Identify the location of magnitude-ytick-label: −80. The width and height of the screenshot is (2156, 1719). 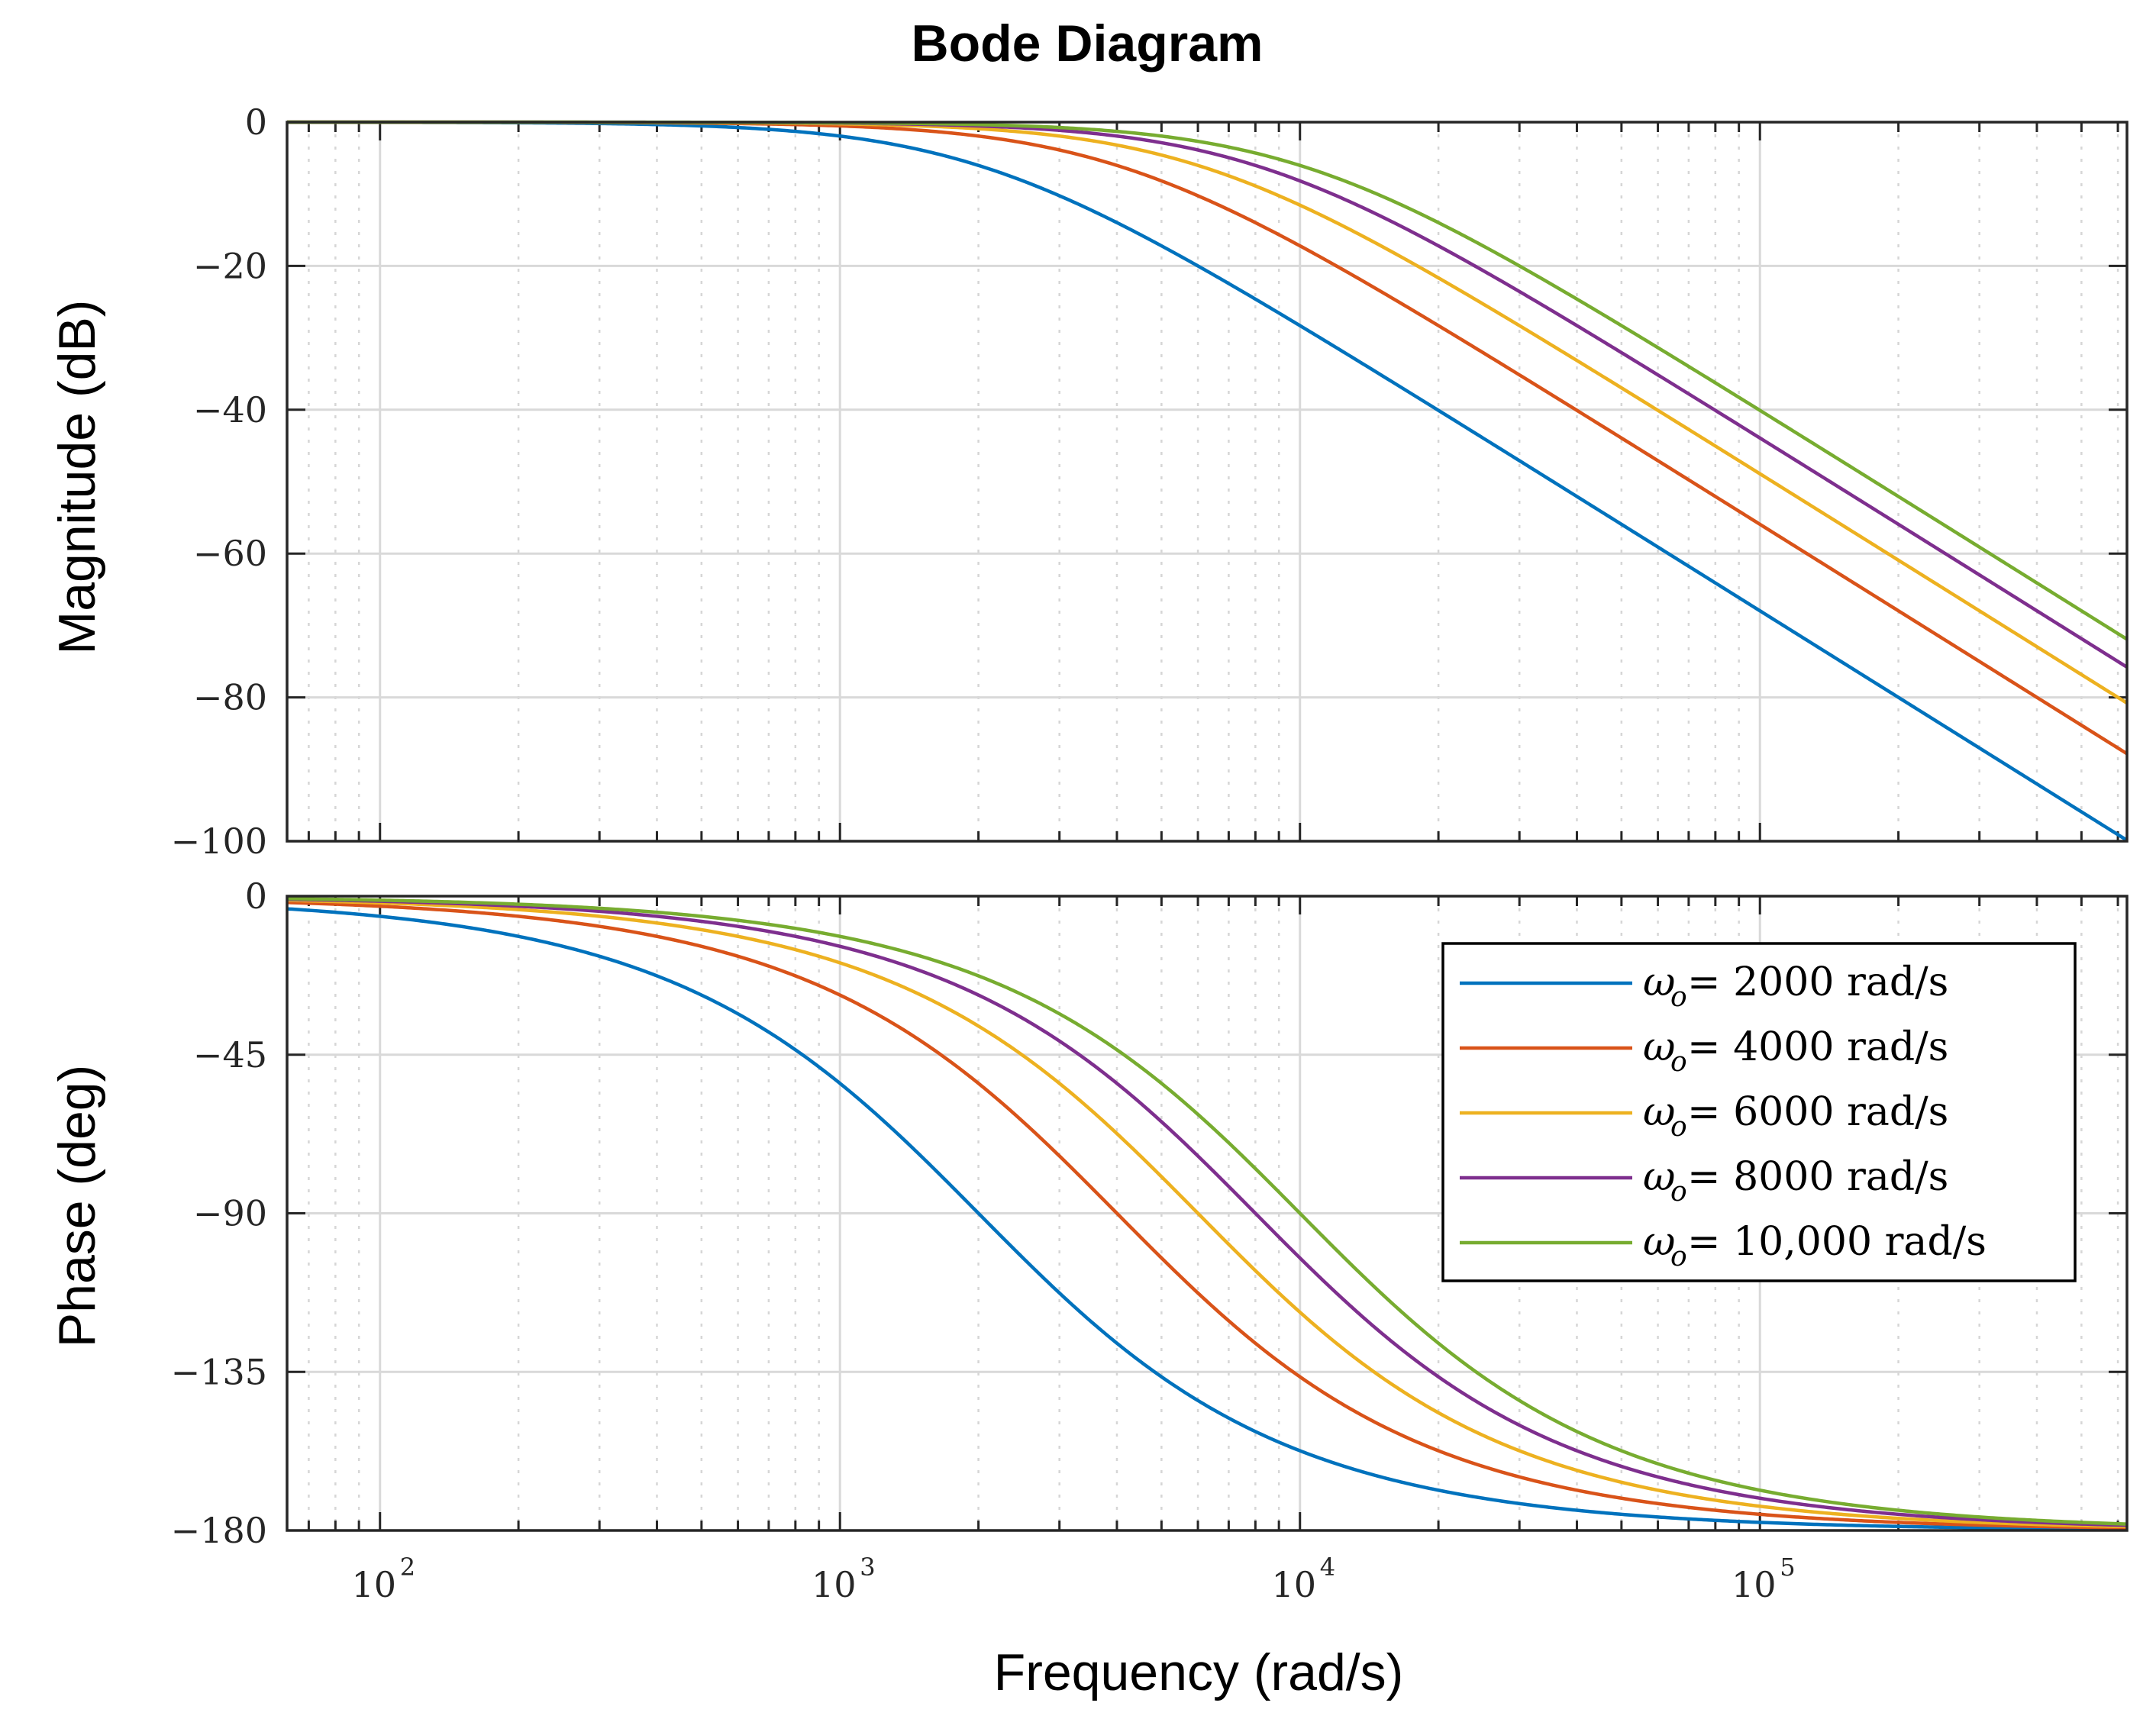
(230, 697).